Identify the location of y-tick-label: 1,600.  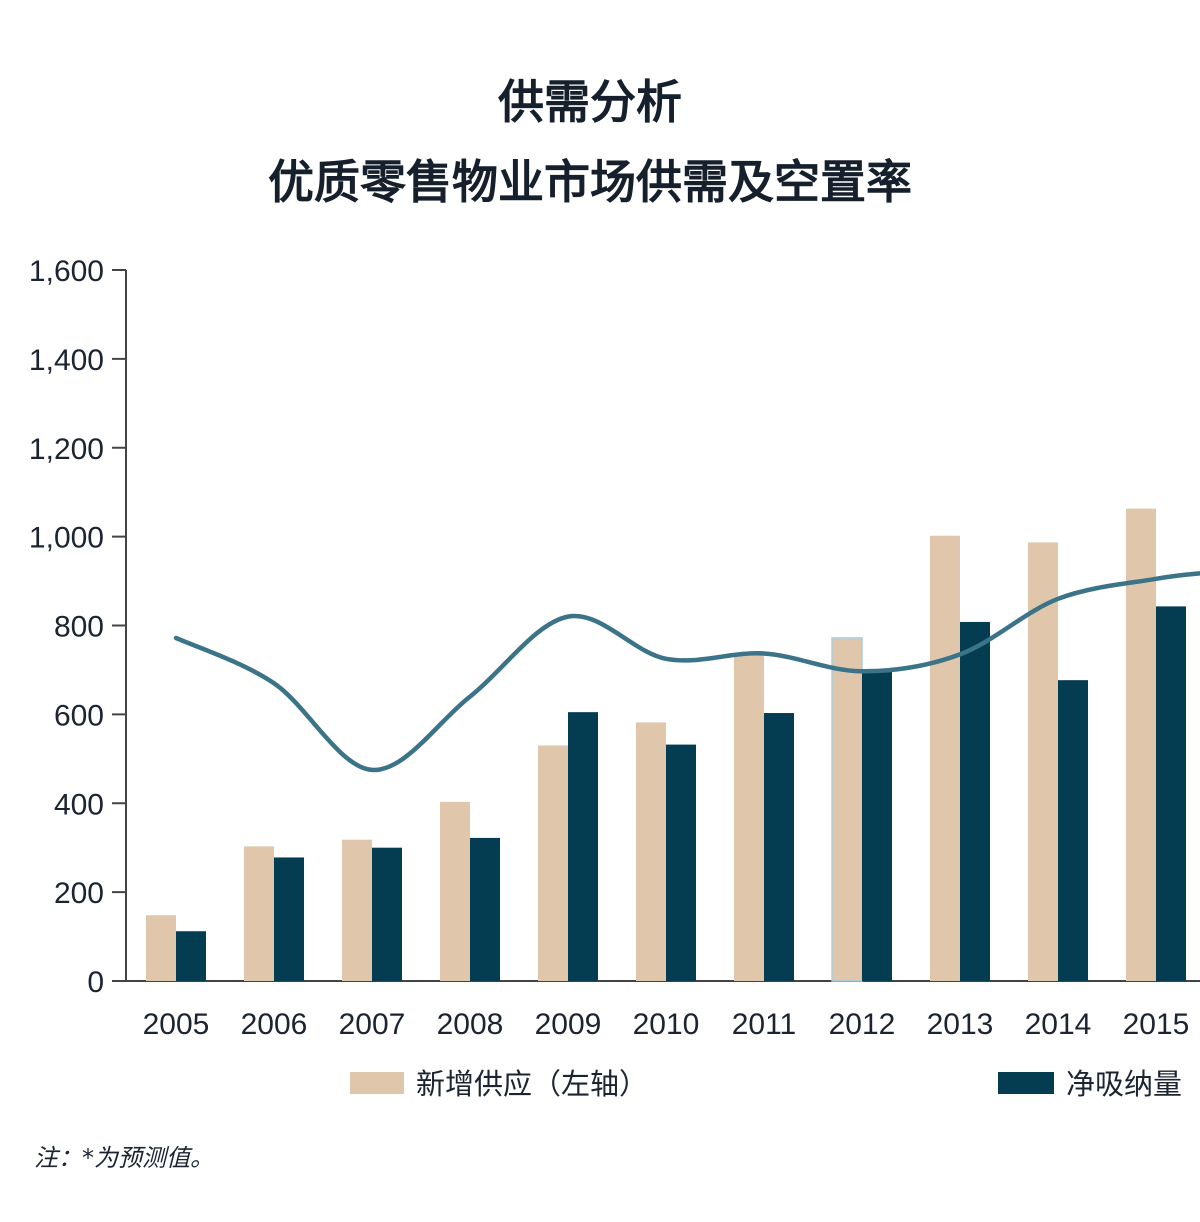
(66, 271).